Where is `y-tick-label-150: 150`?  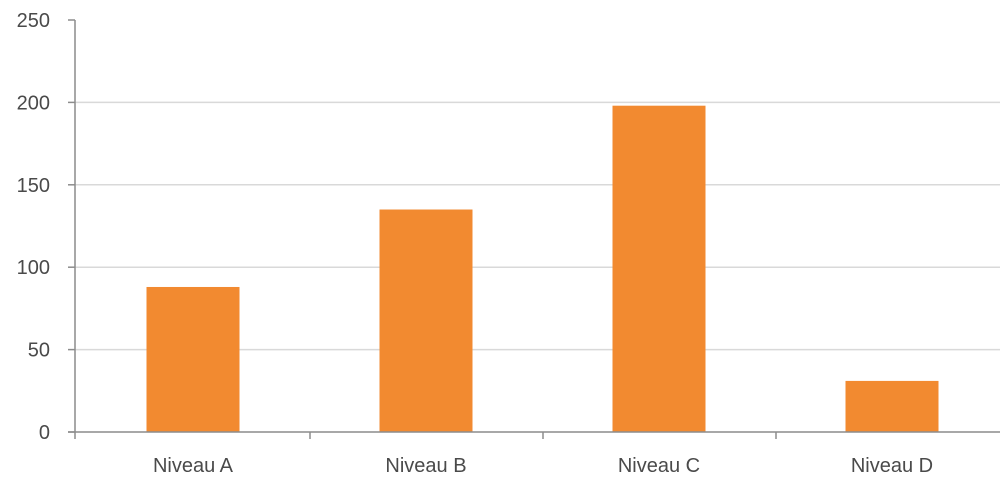 y-tick-label-150: 150 is located at coordinates (33, 186).